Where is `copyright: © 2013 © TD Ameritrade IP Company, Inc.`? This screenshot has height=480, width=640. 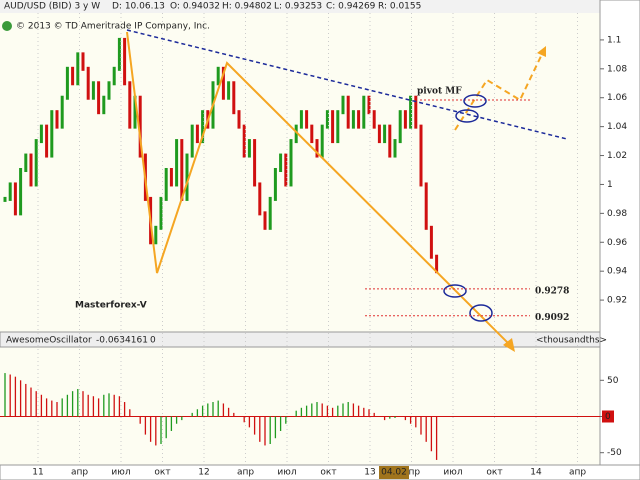 copyright: © 2013 © TD Ameritrade IP Company, Inc. is located at coordinates (113, 27).